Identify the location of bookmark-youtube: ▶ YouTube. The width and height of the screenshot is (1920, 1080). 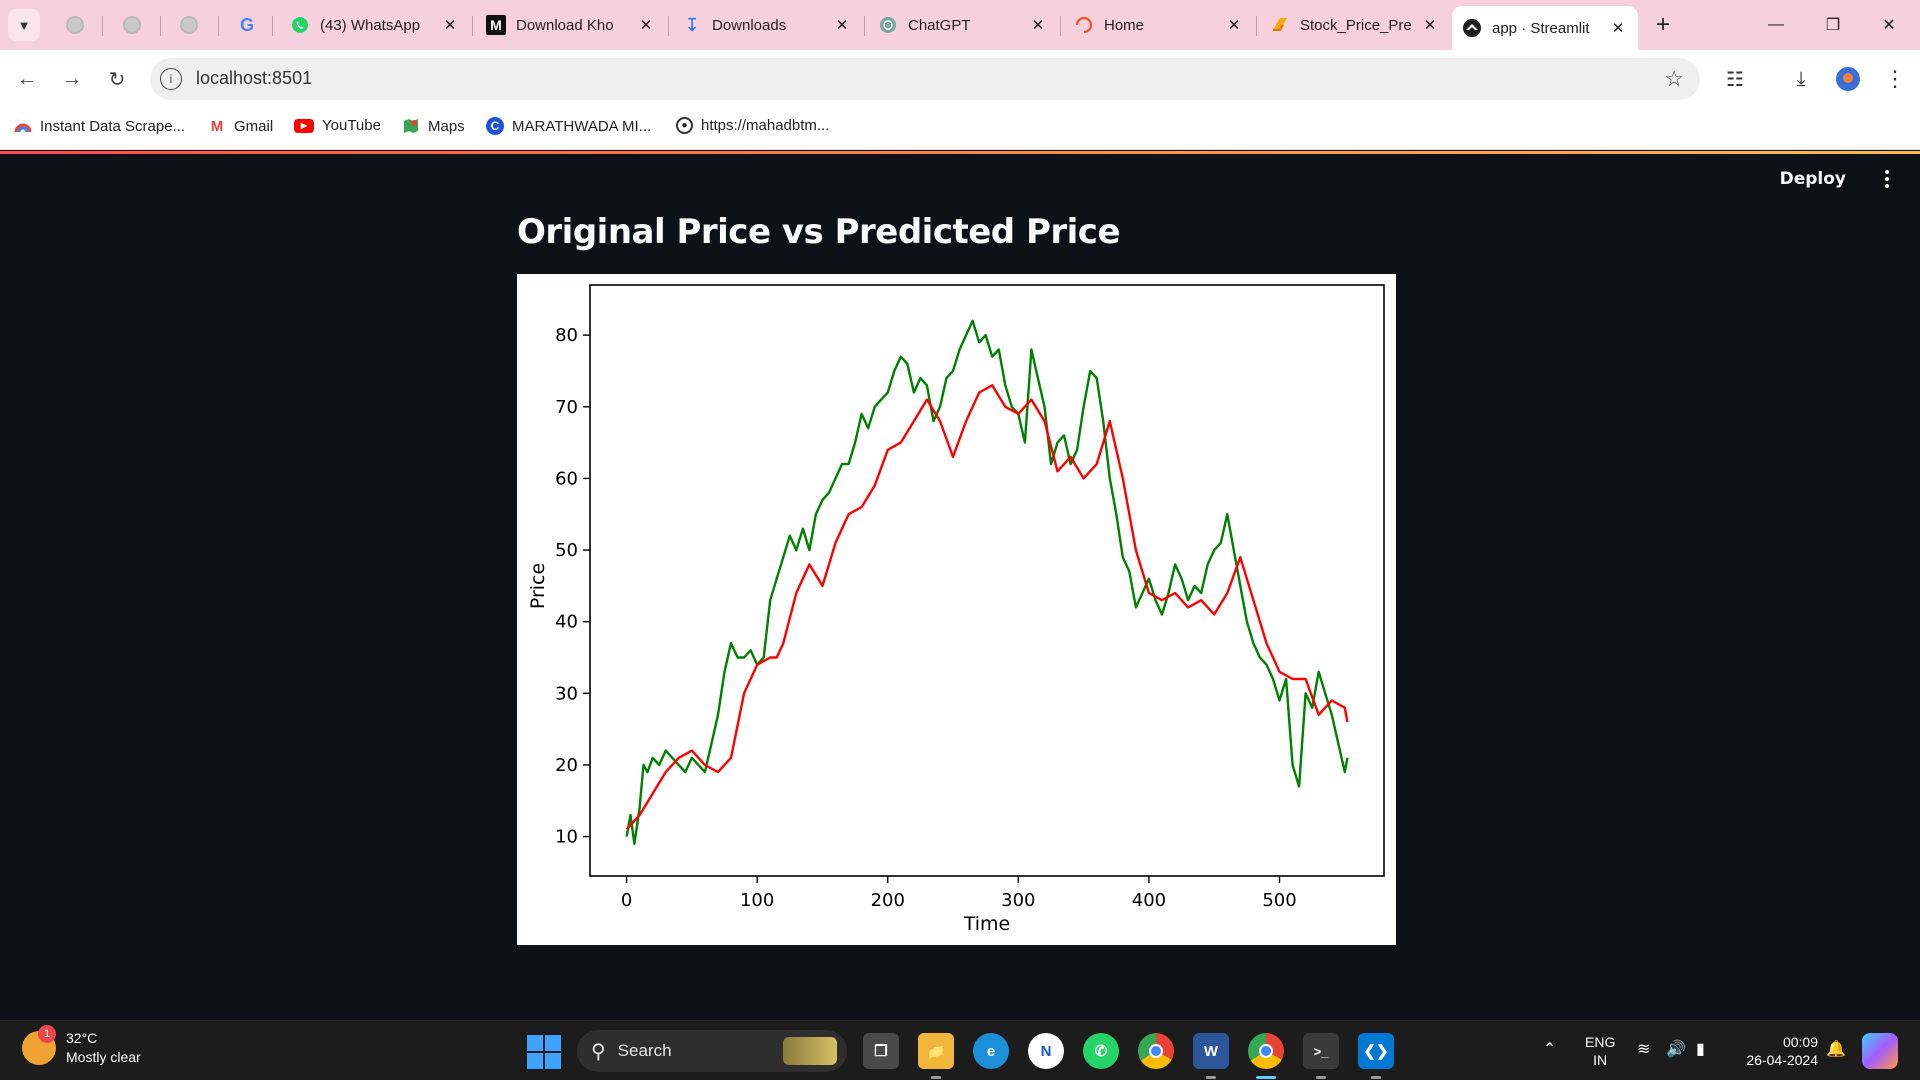
(337, 125).